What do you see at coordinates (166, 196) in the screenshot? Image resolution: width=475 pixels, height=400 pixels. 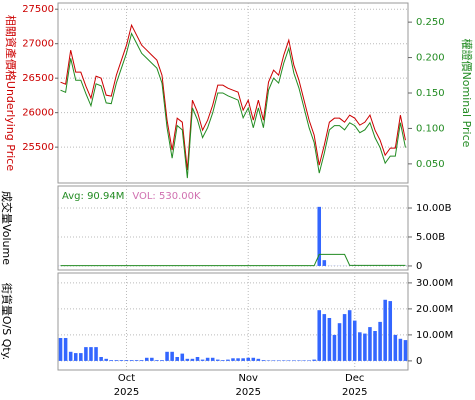 I see `annotation: VOL: 530.00K` at bounding box center [166, 196].